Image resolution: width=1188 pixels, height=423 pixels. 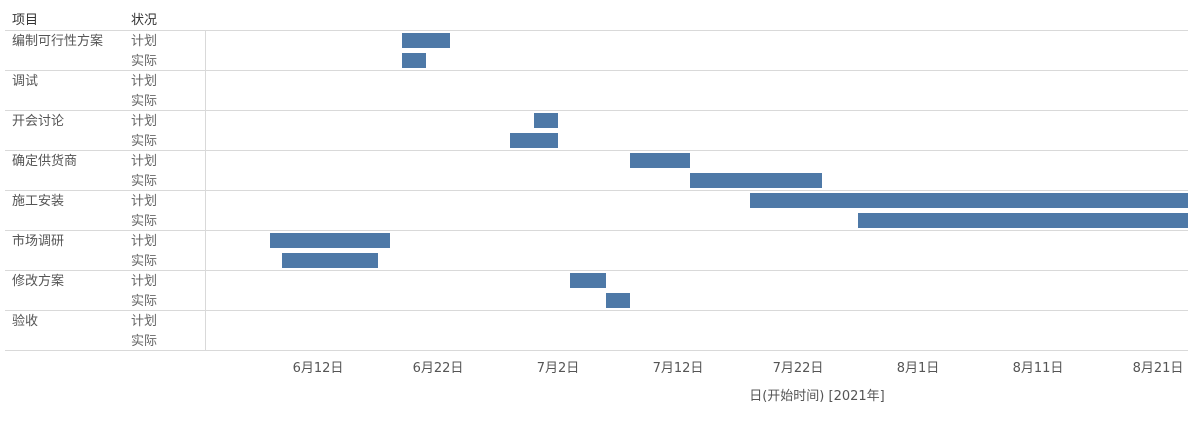 What do you see at coordinates (38, 121) in the screenshot?
I see `task-name-label: 开会讨论` at bounding box center [38, 121].